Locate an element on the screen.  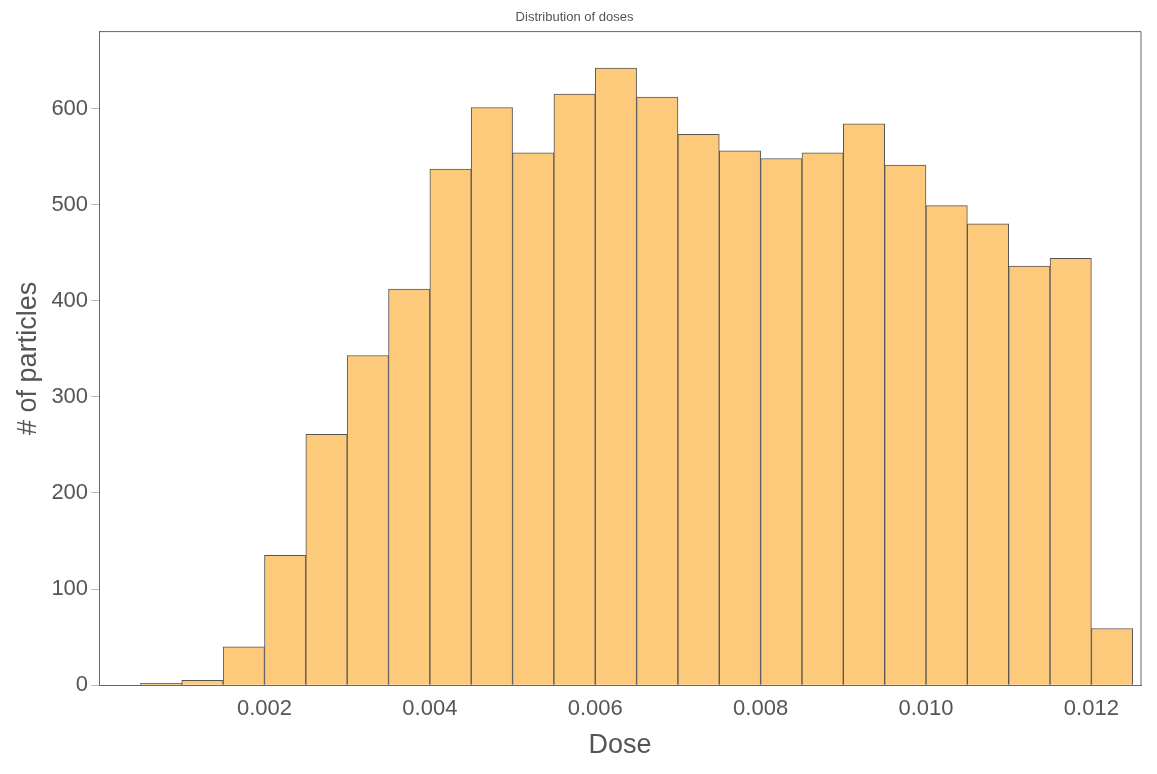
y-tick-label: 0 is located at coordinates (82, 684).